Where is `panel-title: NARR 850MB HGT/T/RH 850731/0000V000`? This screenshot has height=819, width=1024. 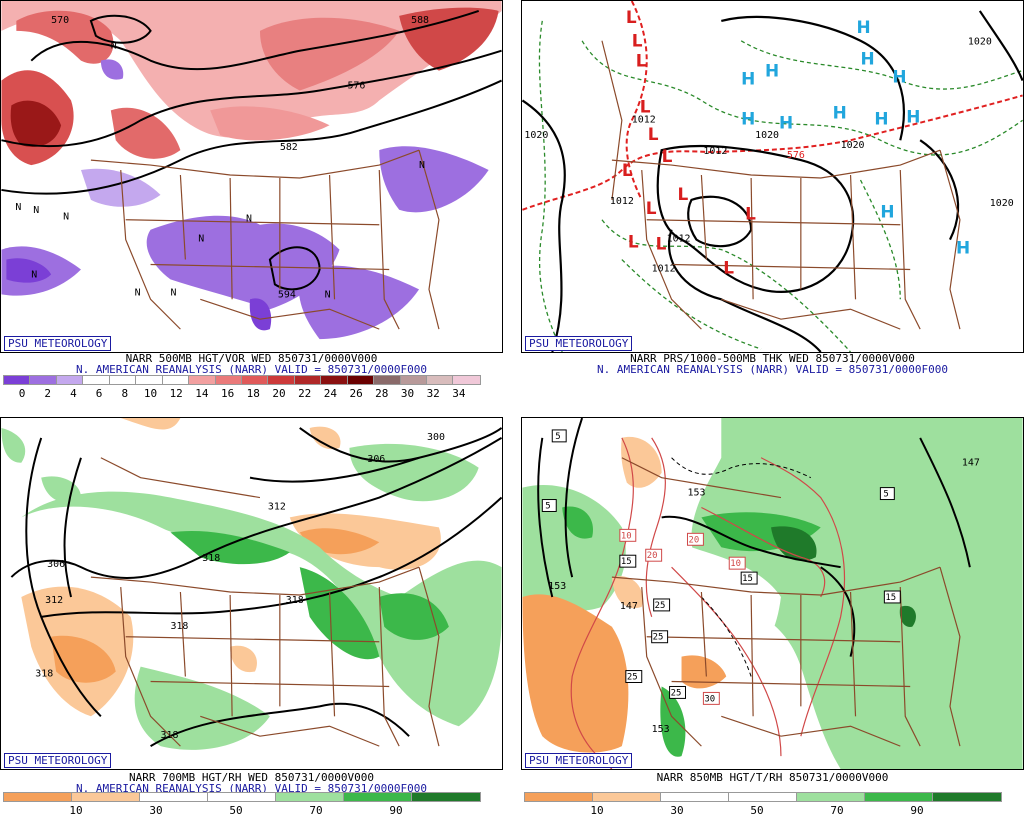 panel-title: NARR 850MB HGT/T/RH 850731/0000V000 is located at coordinates (772, 777).